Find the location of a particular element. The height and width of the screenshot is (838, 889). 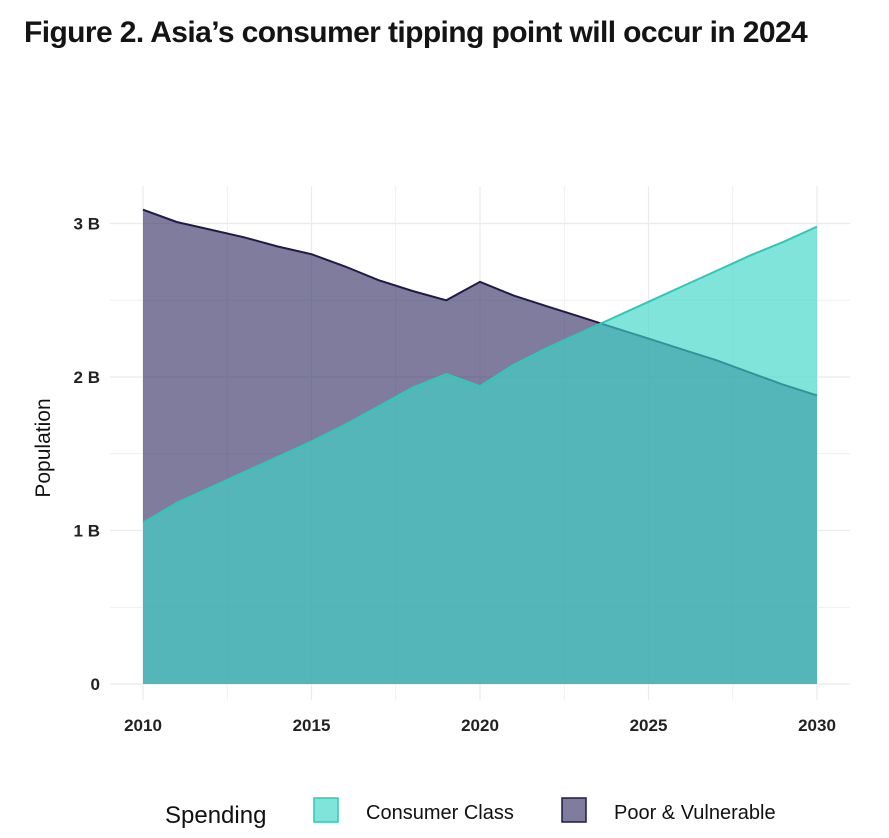

x-tick-label: 2010 is located at coordinates (143, 725).